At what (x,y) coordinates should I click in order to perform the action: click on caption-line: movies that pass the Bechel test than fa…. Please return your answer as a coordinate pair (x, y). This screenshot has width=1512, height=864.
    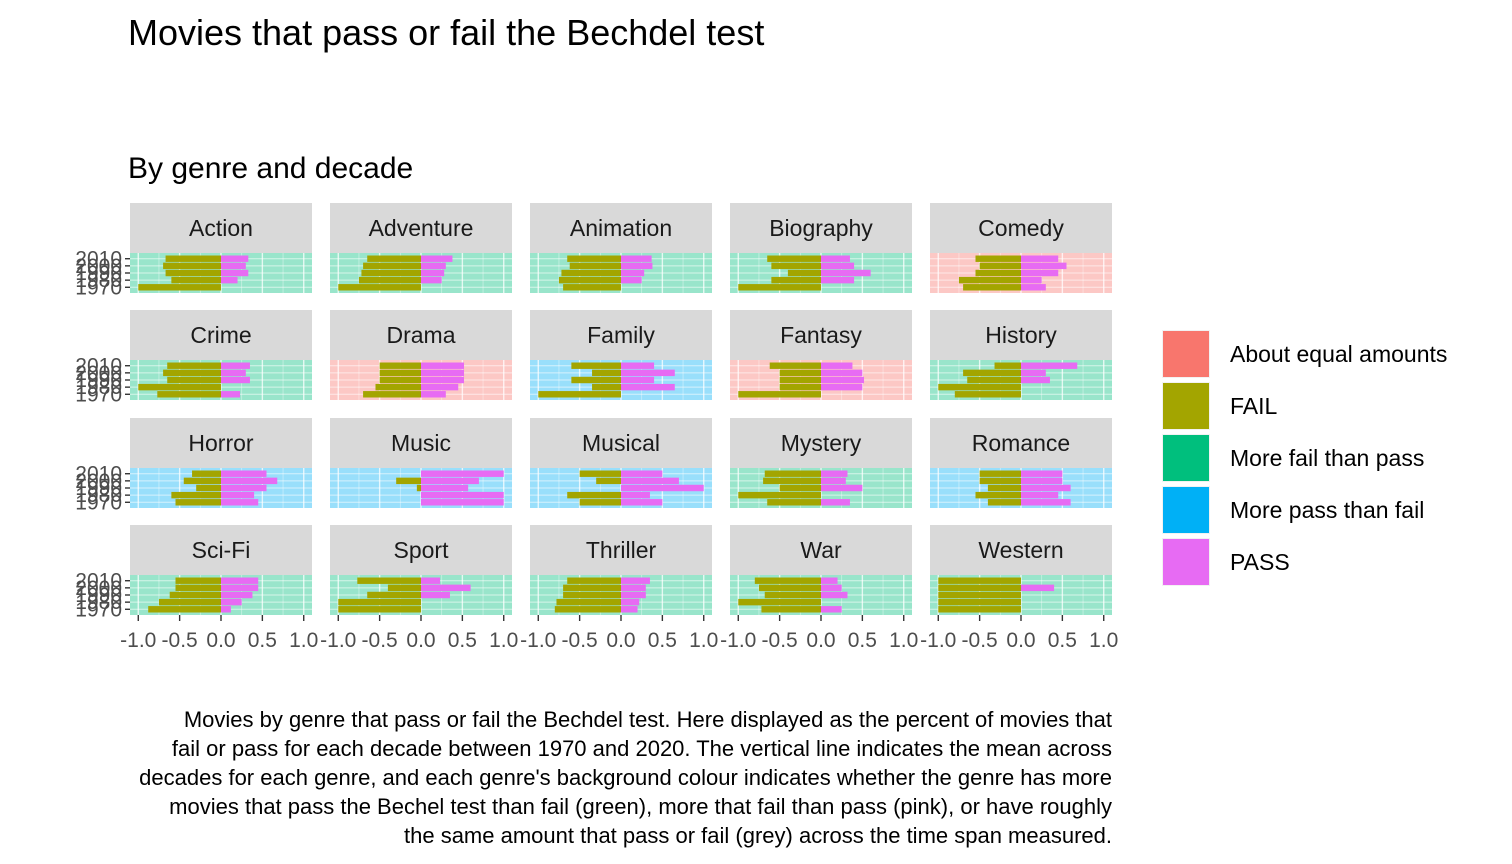
    Looking at the image, I should click on (640, 806).